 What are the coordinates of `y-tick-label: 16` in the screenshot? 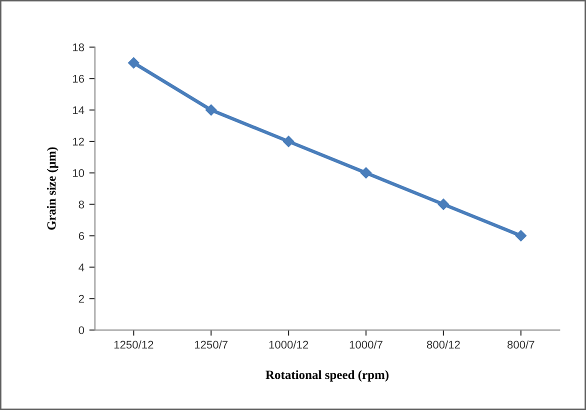 It's located at (78, 78).